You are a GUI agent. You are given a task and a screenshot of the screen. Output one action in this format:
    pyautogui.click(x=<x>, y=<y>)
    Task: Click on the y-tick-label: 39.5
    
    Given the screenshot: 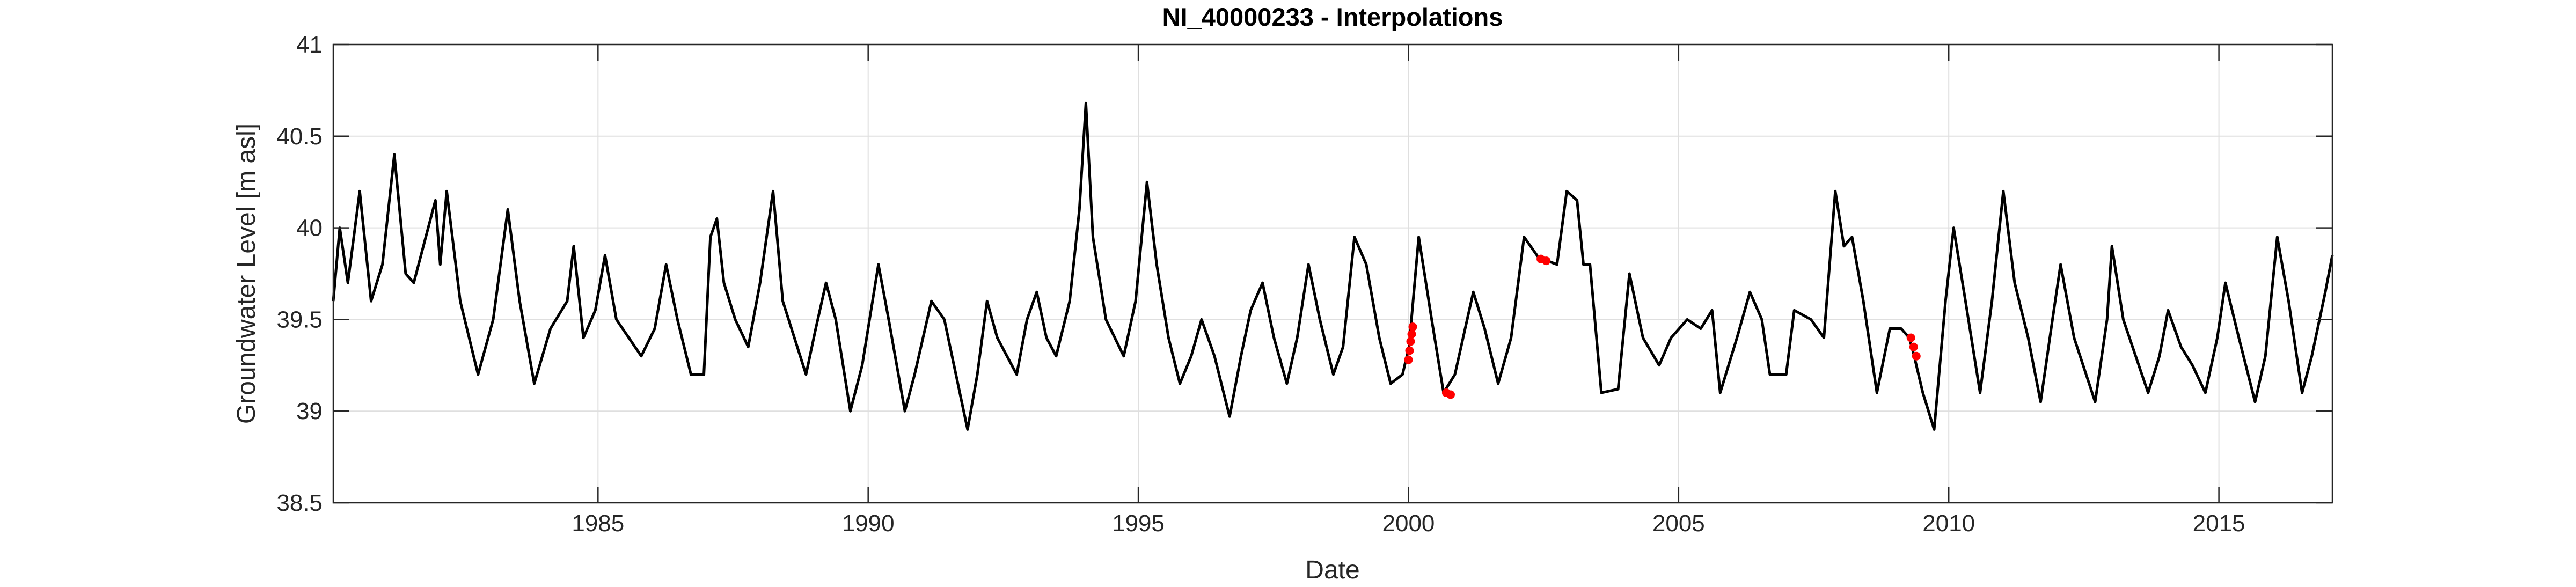 What is the action you would take?
    pyautogui.click(x=299, y=319)
    